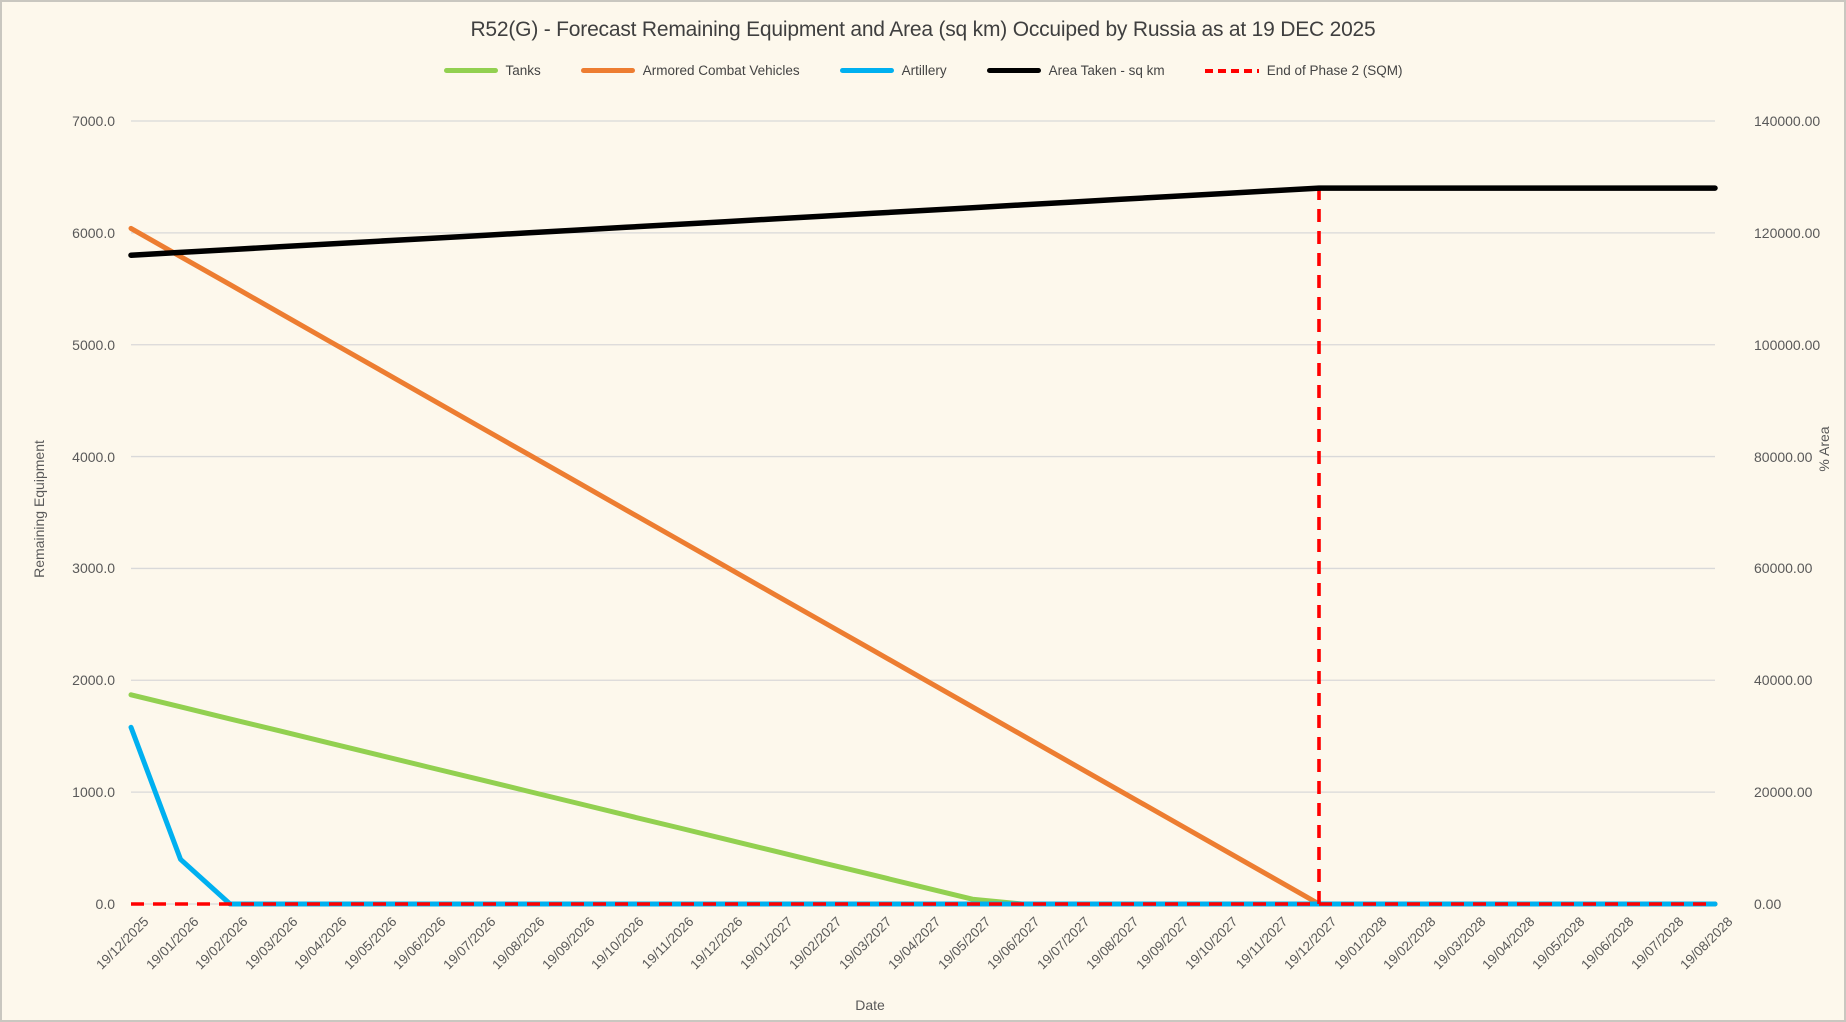 The width and height of the screenshot is (1846, 1022). Describe the element at coordinates (1783, 568) in the screenshot. I see `right-axis-tick-label: 60000.00` at that location.